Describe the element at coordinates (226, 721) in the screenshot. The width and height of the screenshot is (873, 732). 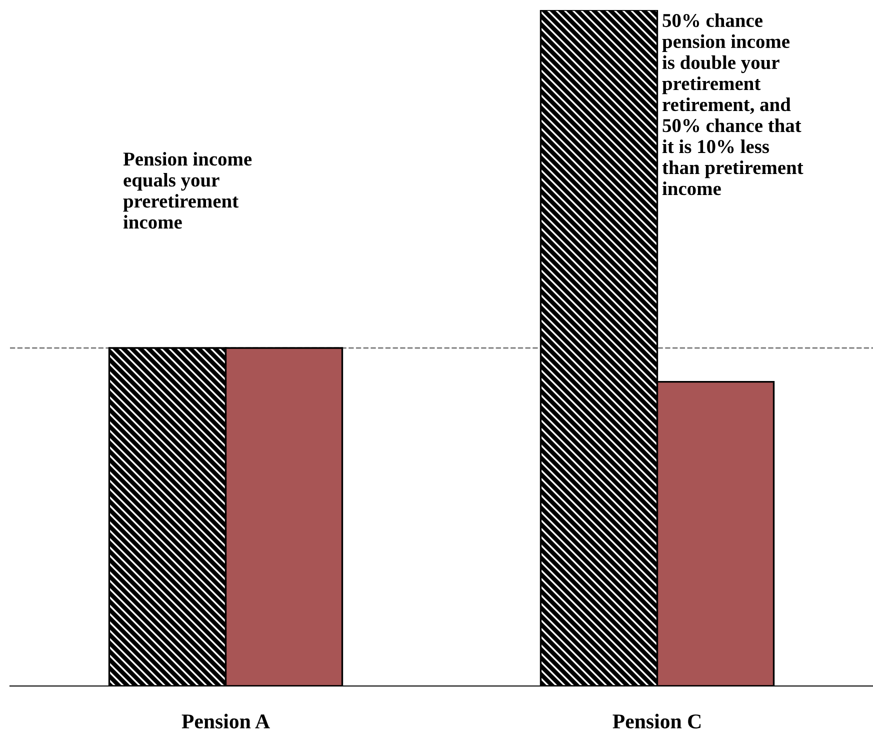
I see `x-tick-label: Pension A` at that location.